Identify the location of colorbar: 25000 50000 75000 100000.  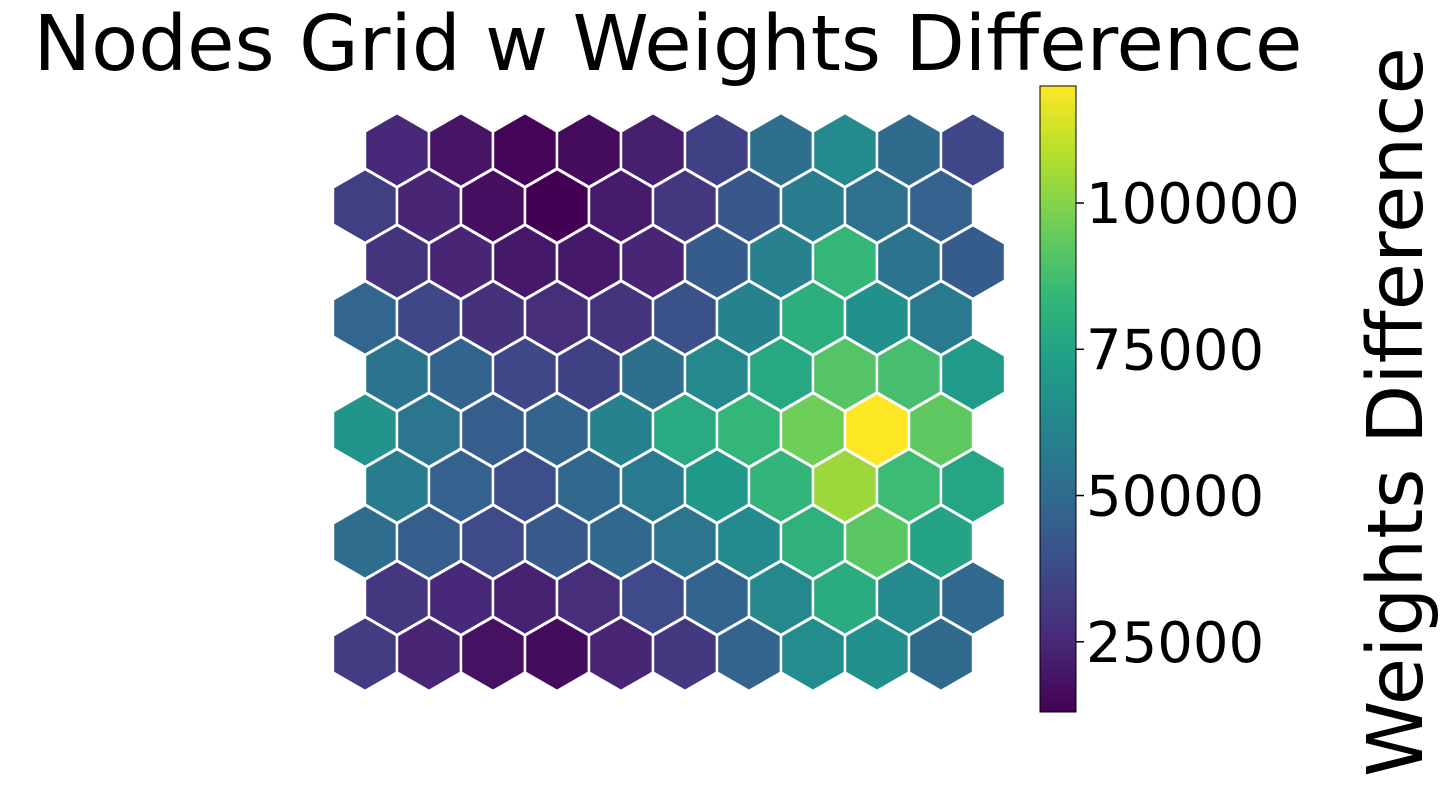
(1169, 399).